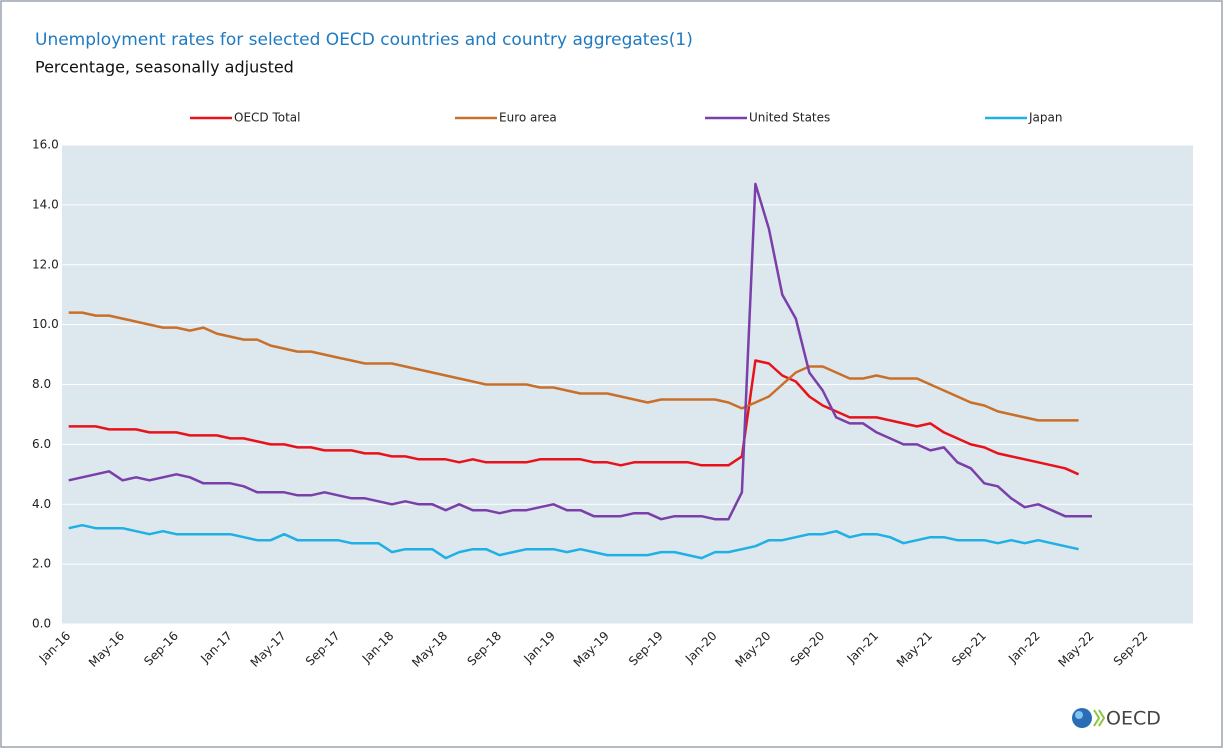 The height and width of the screenshot is (748, 1223). I want to click on legend-label: United States, so click(789, 118).